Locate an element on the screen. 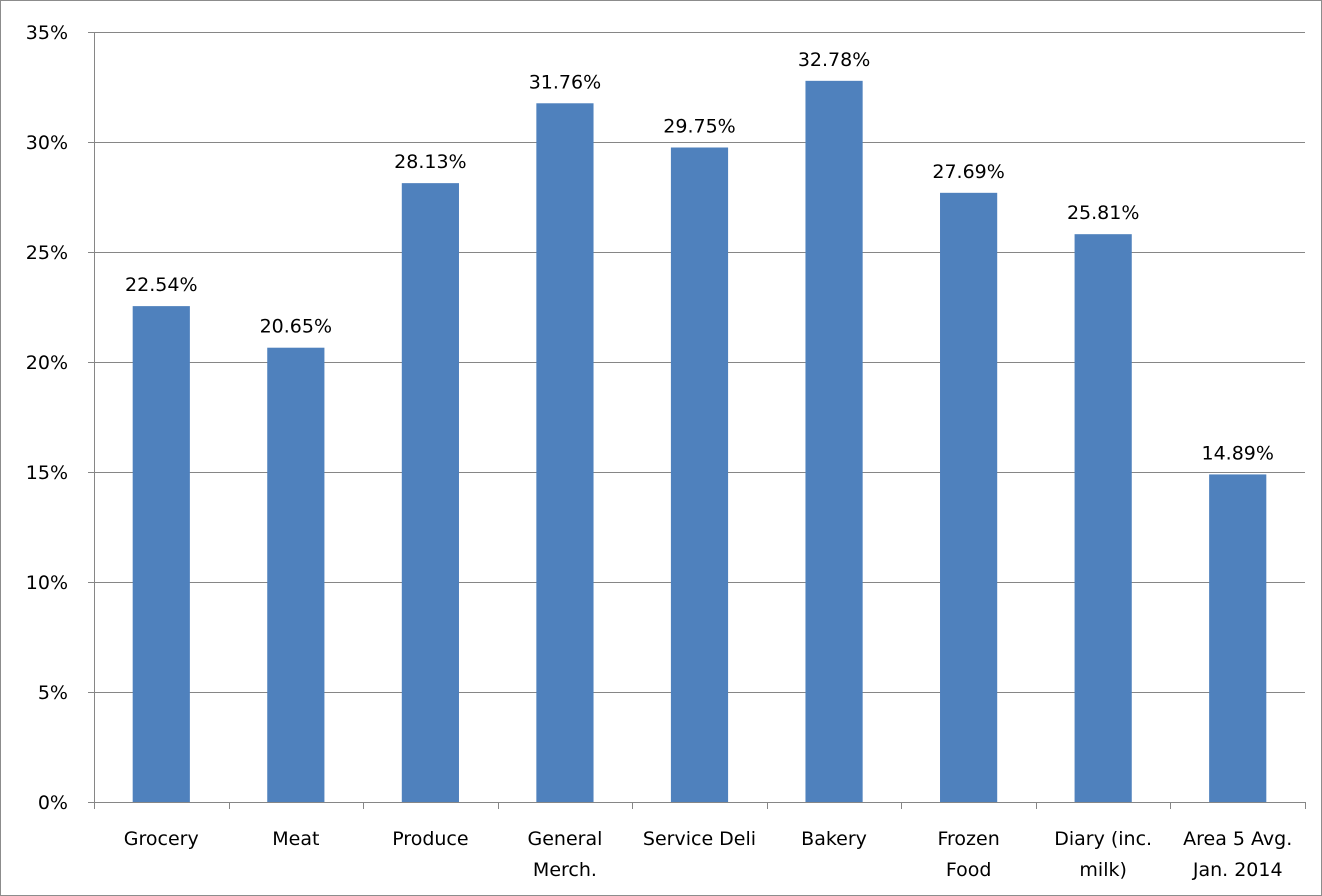 The image size is (1322, 896). x-category-label: Diary (inc. is located at coordinates (1103, 839).